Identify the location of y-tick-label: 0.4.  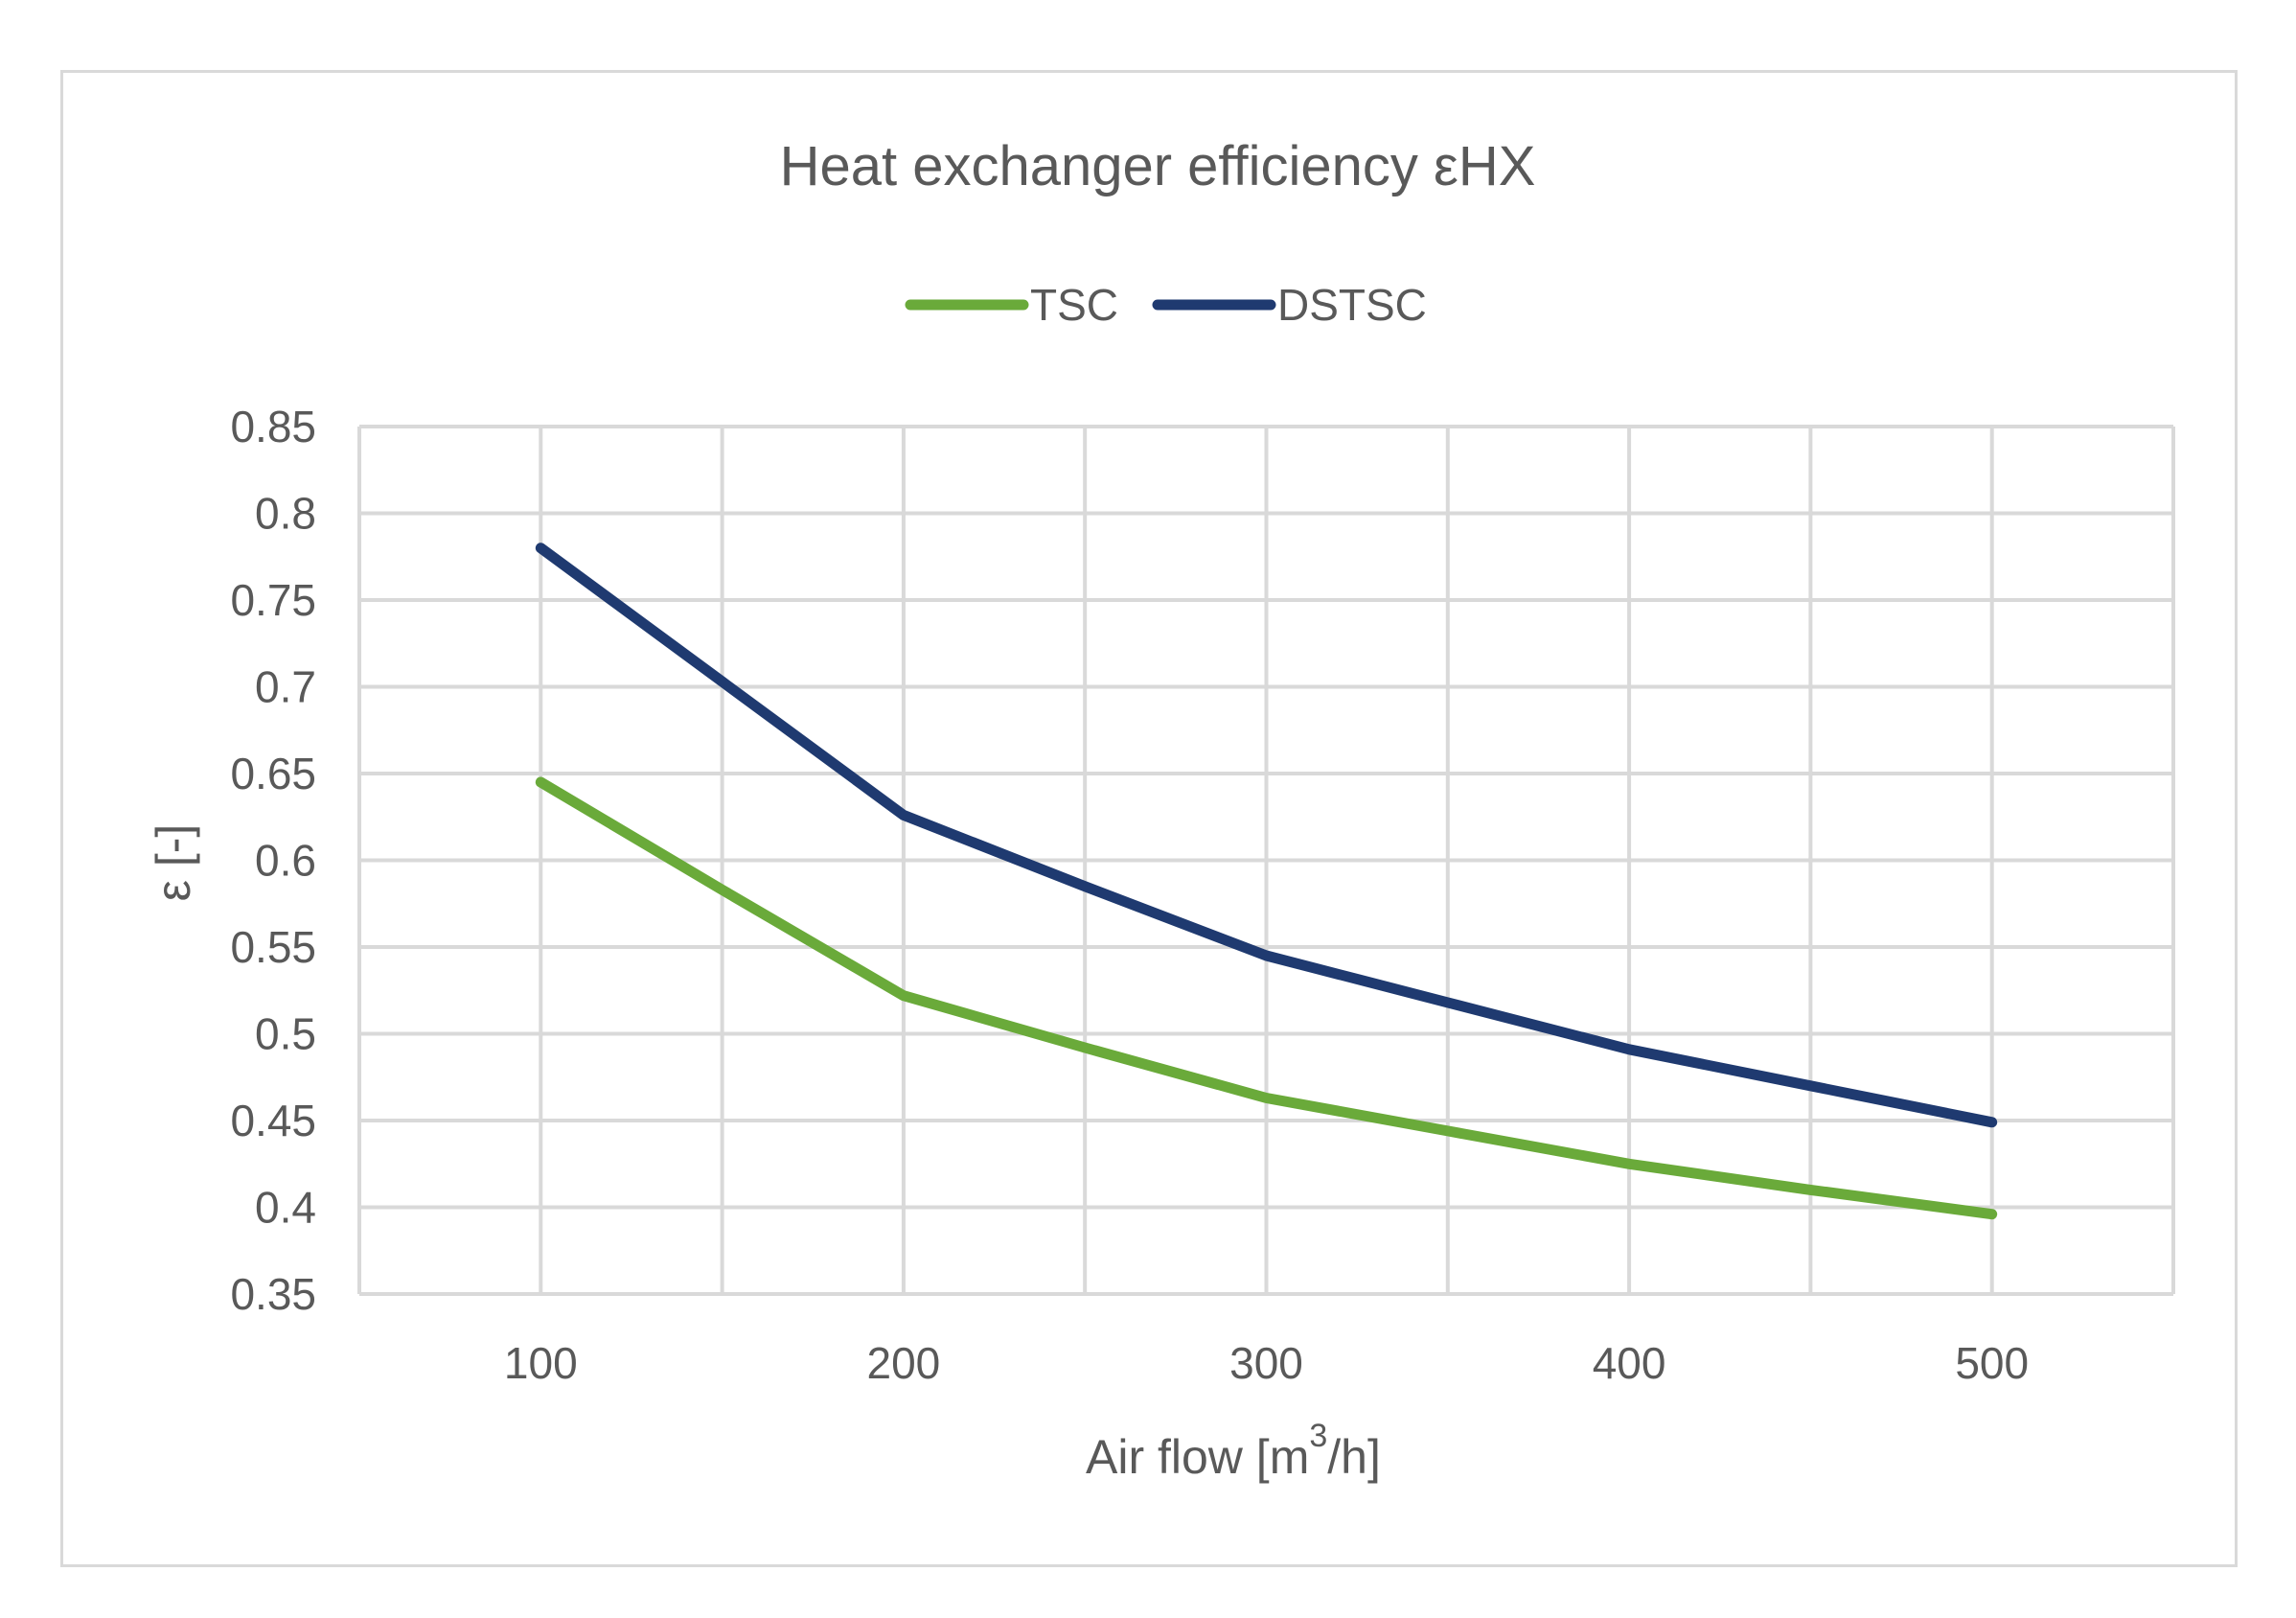
(285, 1208).